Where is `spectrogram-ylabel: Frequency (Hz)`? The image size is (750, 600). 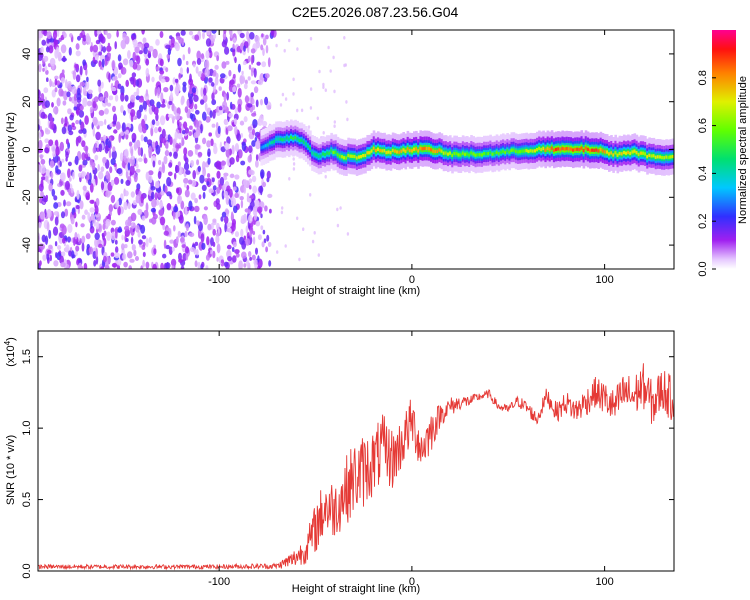
spectrogram-ylabel: Frequency (Hz) is located at coordinates (11, 150).